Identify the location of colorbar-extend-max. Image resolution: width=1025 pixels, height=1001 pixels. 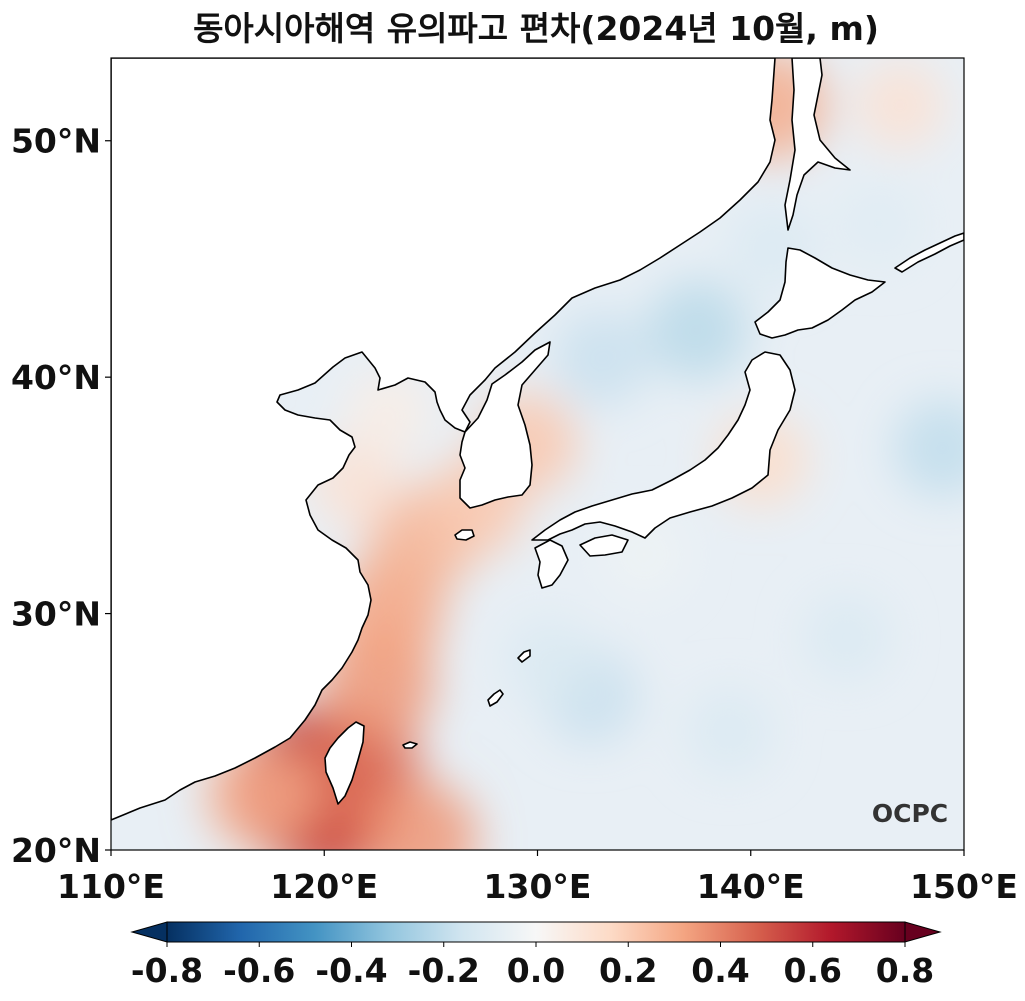
(923, 932).